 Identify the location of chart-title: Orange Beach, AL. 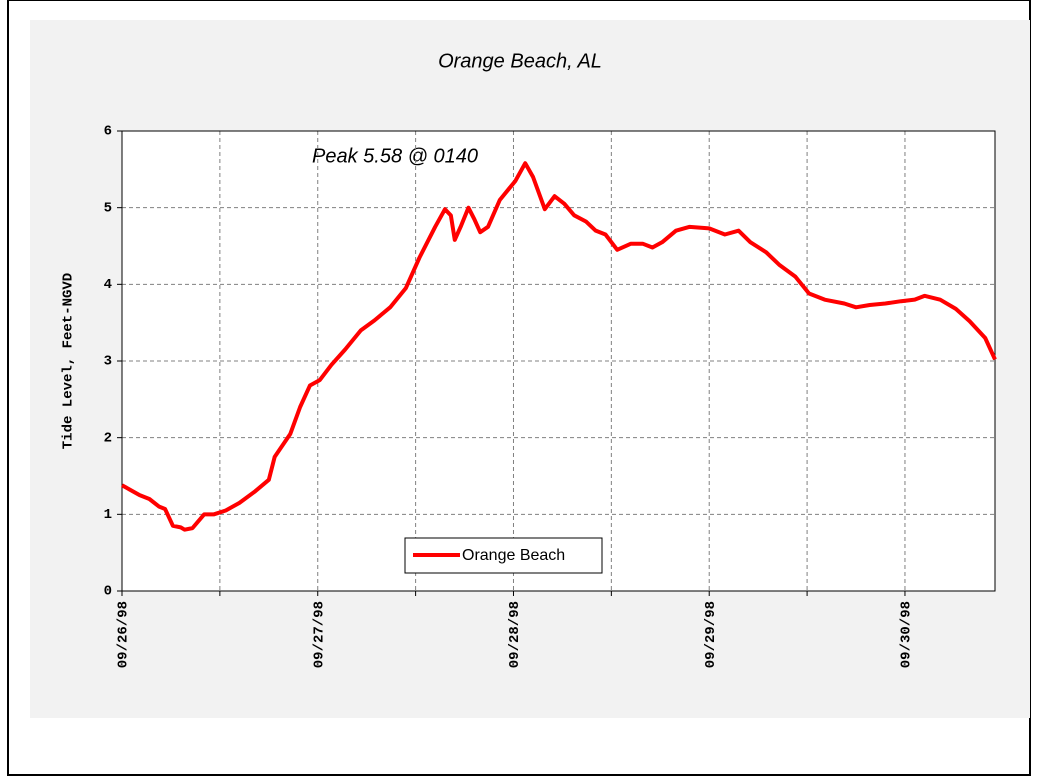
(520, 61).